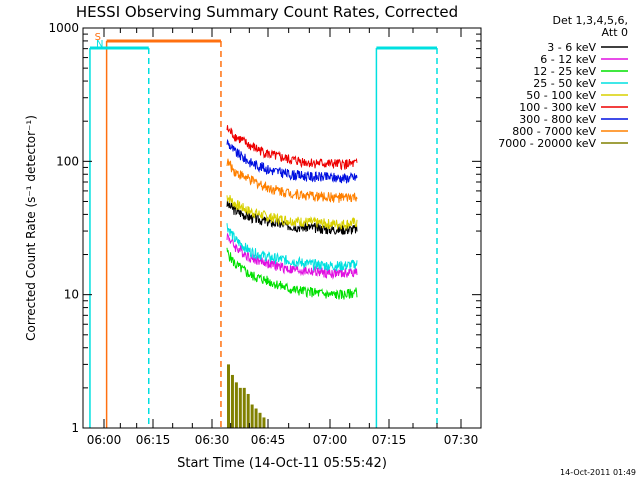 This screenshot has width=640, height=480. Describe the element at coordinates (268, 440) in the screenshot. I see `x-tick-label: 06:45` at that location.